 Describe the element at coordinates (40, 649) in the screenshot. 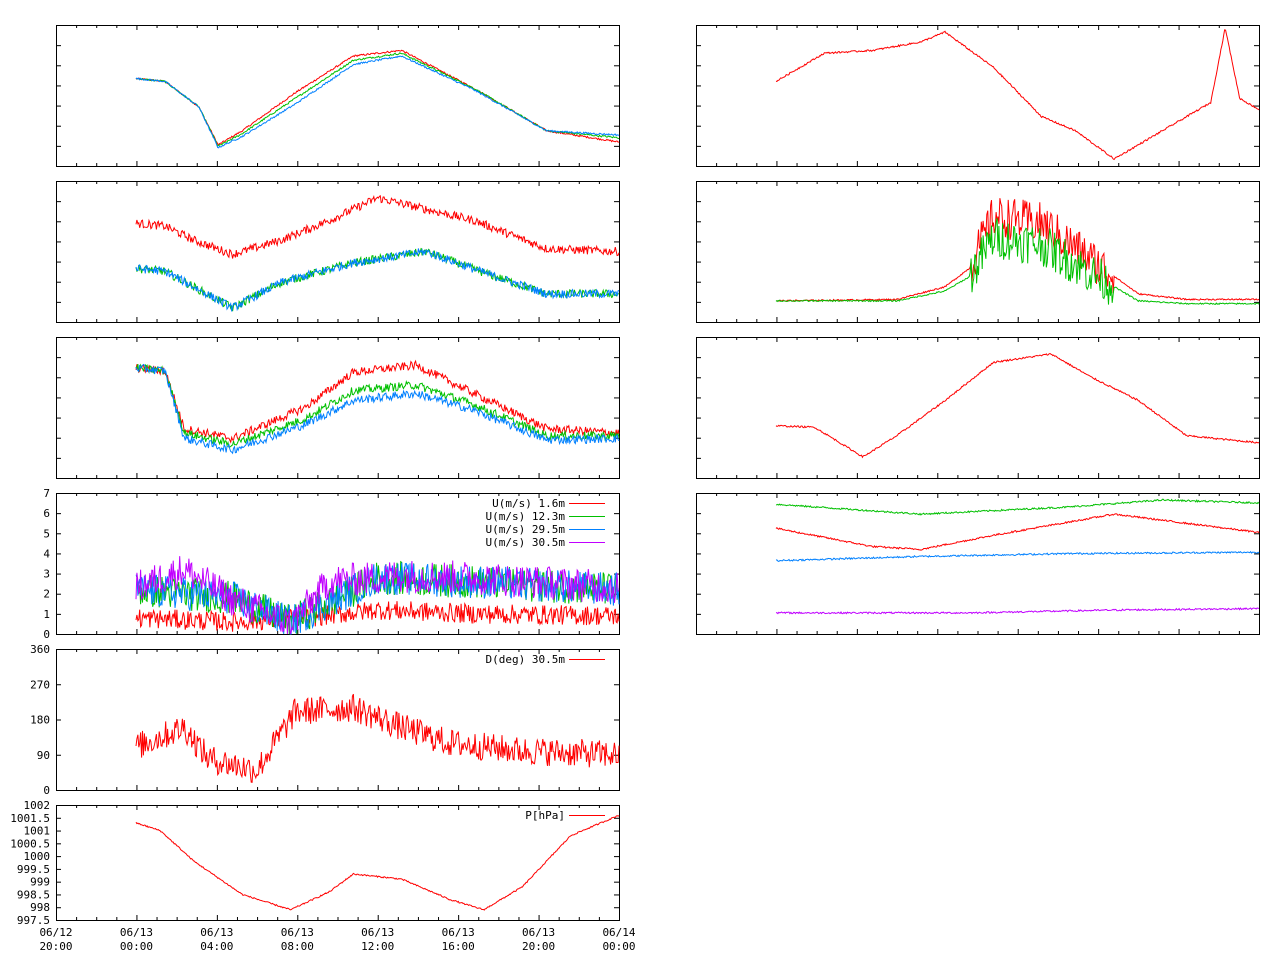

I see `y-tick-label: 360` at that location.